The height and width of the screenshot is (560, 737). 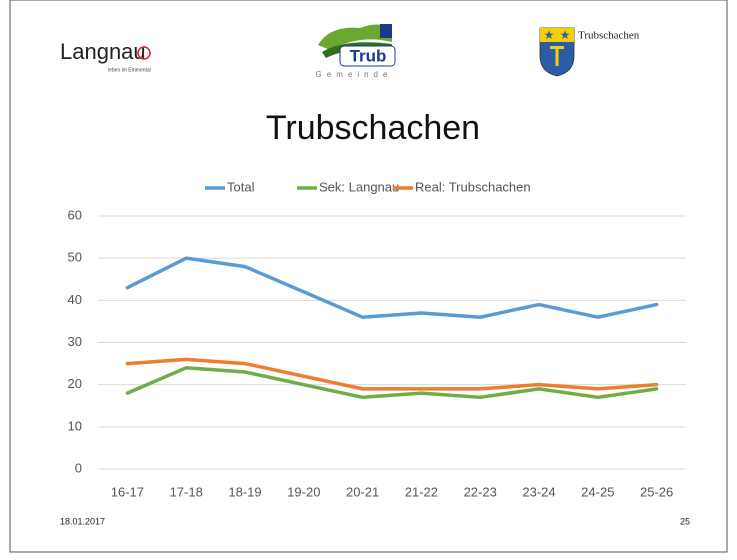 What do you see at coordinates (373, 128) in the screenshot?
I see `chart-title: Trubschachen` at bounding box center [373, 128].